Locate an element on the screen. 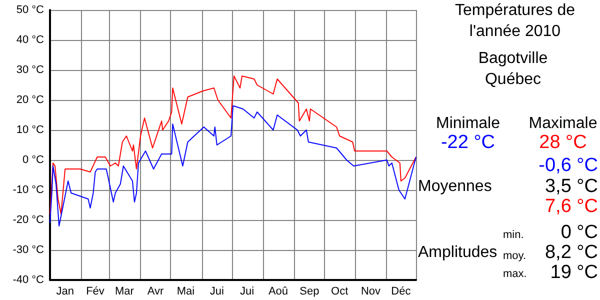 This screenshot has height=300, width=600. text: 19 °C is located at coordinates (574, 273).